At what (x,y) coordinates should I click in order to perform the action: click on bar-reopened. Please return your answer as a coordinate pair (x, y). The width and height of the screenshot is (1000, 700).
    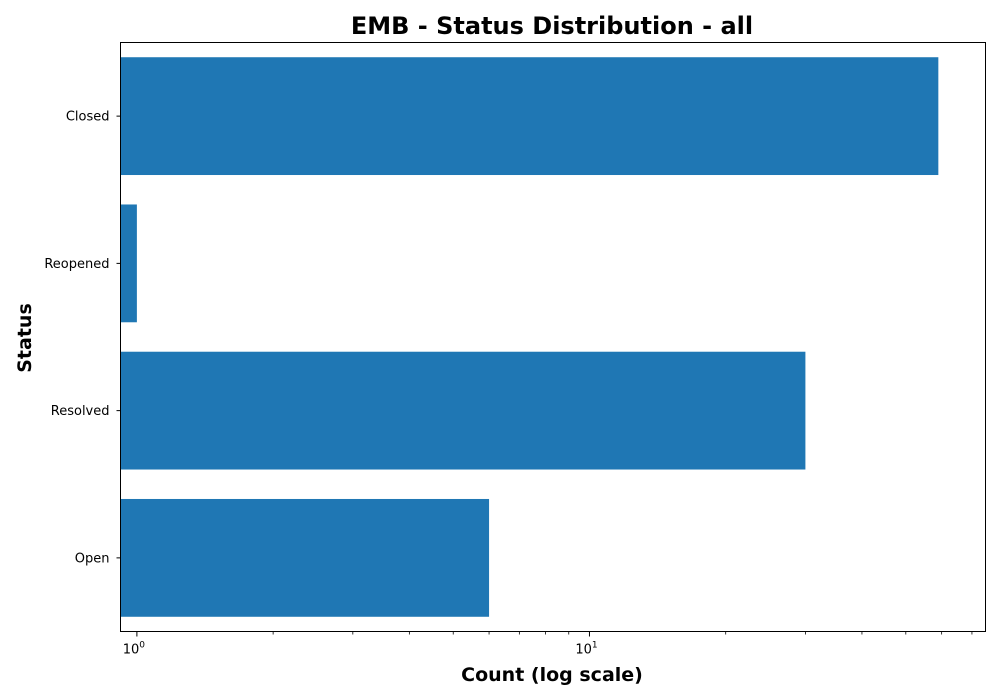
    Looking at the image, I should click on (128, 263).